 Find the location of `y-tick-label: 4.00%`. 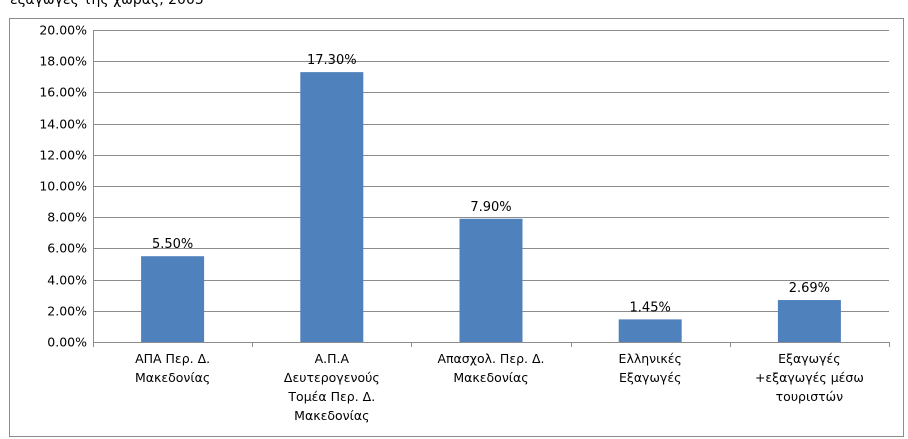

y-tick-label: 4.00% is located at coordinates (67, 280).